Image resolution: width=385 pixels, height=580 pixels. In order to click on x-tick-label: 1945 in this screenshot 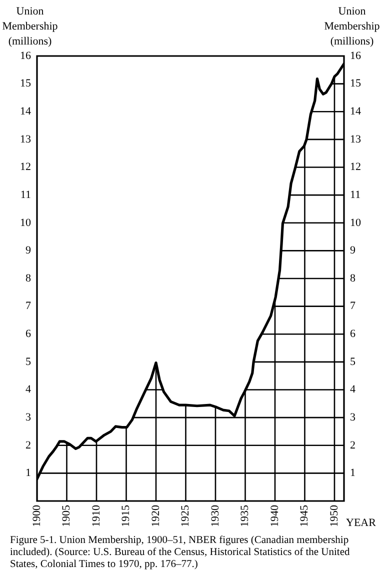, I will do `click(304, 515)`.